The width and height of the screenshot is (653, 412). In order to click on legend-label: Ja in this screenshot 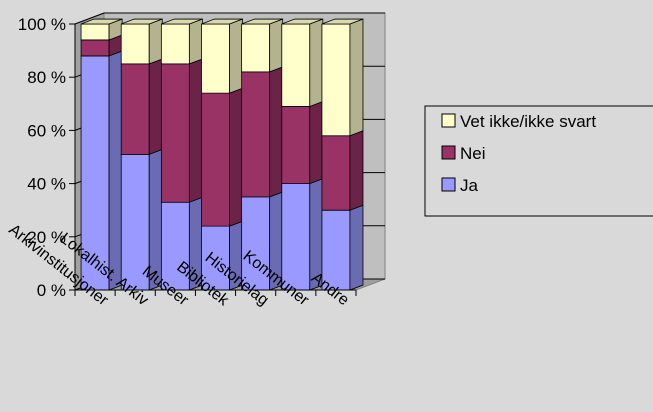, I will do `click(469, 185)`.